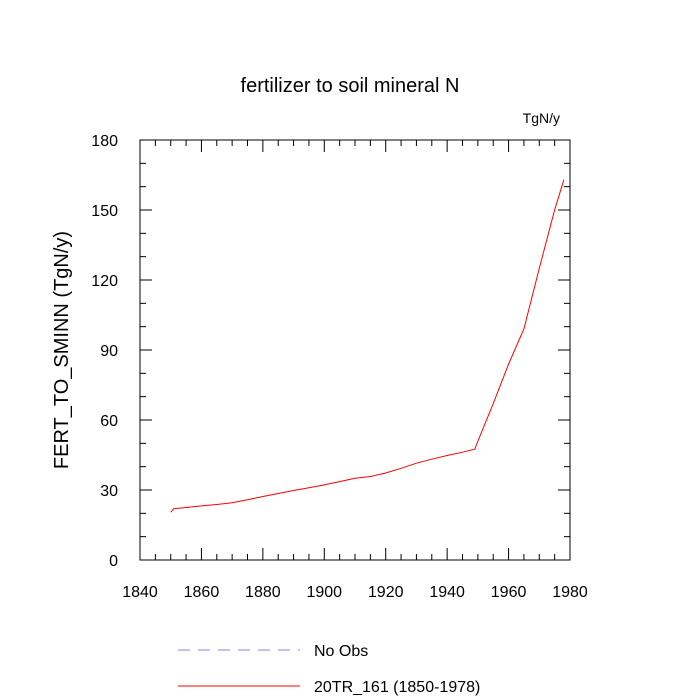  I want to click on x-tick-label: 1920, so click(386, 592).